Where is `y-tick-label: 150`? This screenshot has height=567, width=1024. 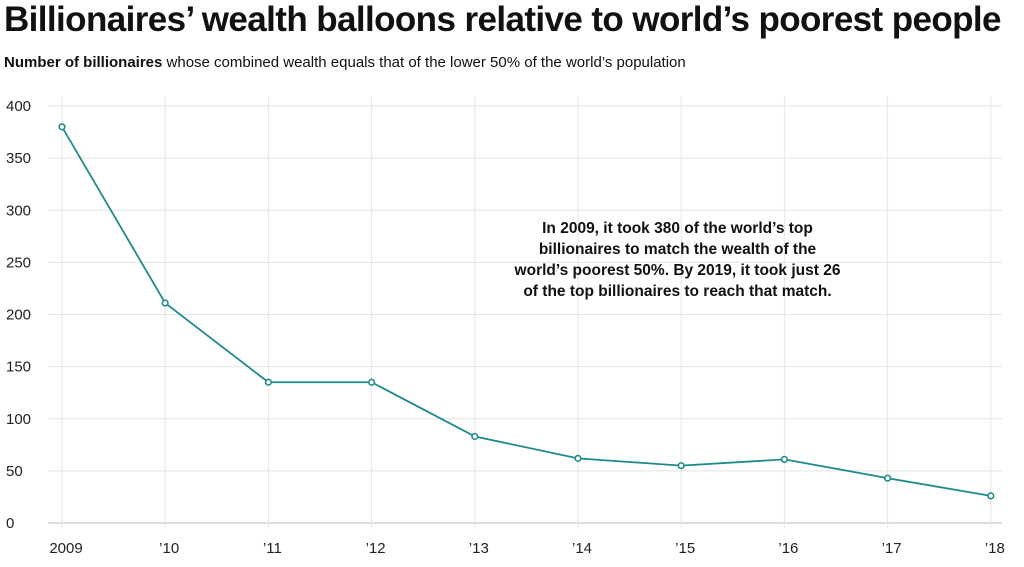 y-tick-label: 150 is located at coordinates (18, 367).